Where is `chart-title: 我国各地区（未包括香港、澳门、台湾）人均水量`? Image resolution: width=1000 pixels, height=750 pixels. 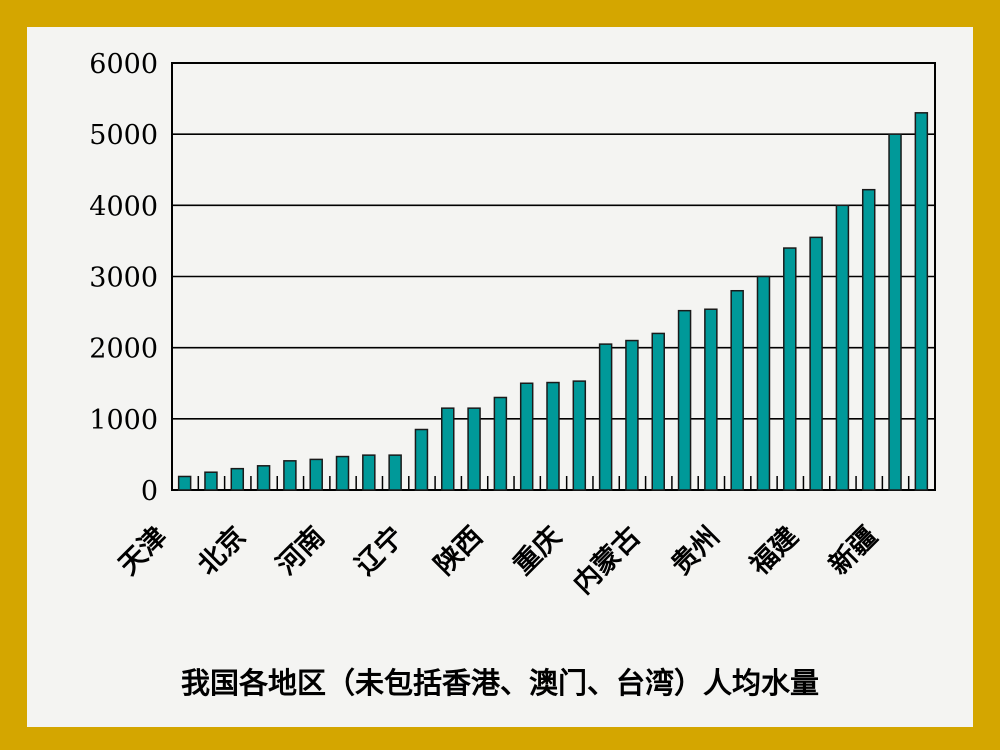 chart-title: 我国各地区（未包括香港、澳门、台湾）人均水量 is located at coordinates (499, 683).